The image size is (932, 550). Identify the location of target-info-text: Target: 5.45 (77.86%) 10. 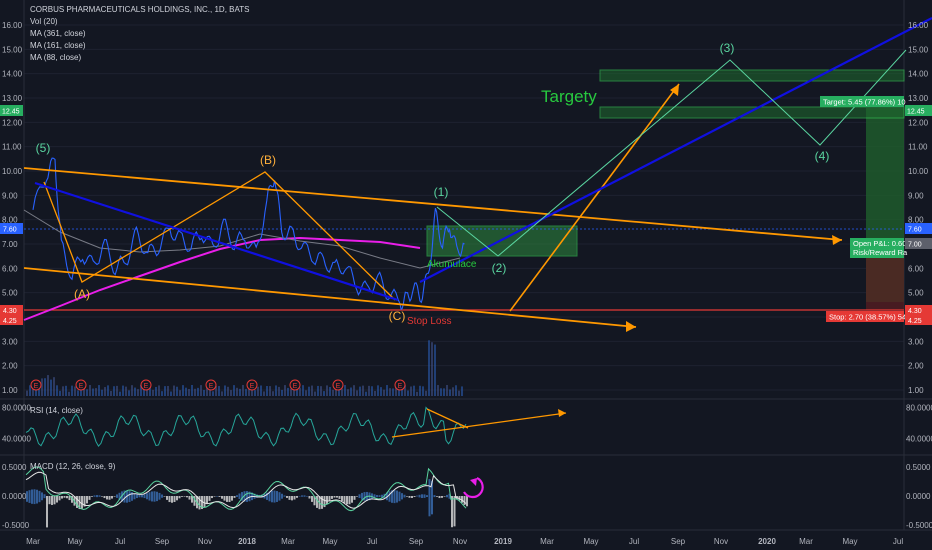
(864, 102).